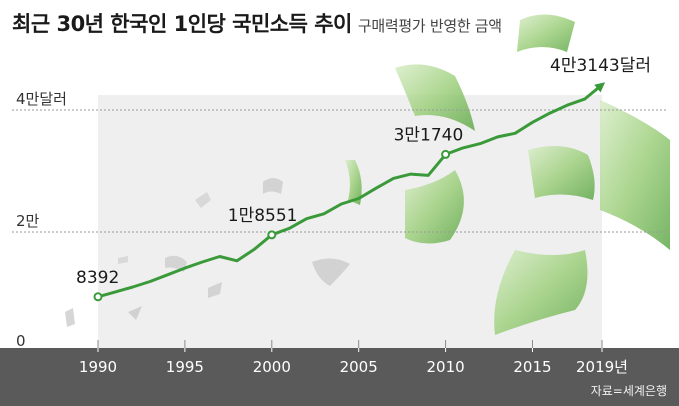 The height and width of the screenshot is (406, 679). What do you see at coordinates (429, 26) in the screenshot?
I see `chart-subtitle: 구매력평가 반영한 금액` at bounding box center [429, 26].